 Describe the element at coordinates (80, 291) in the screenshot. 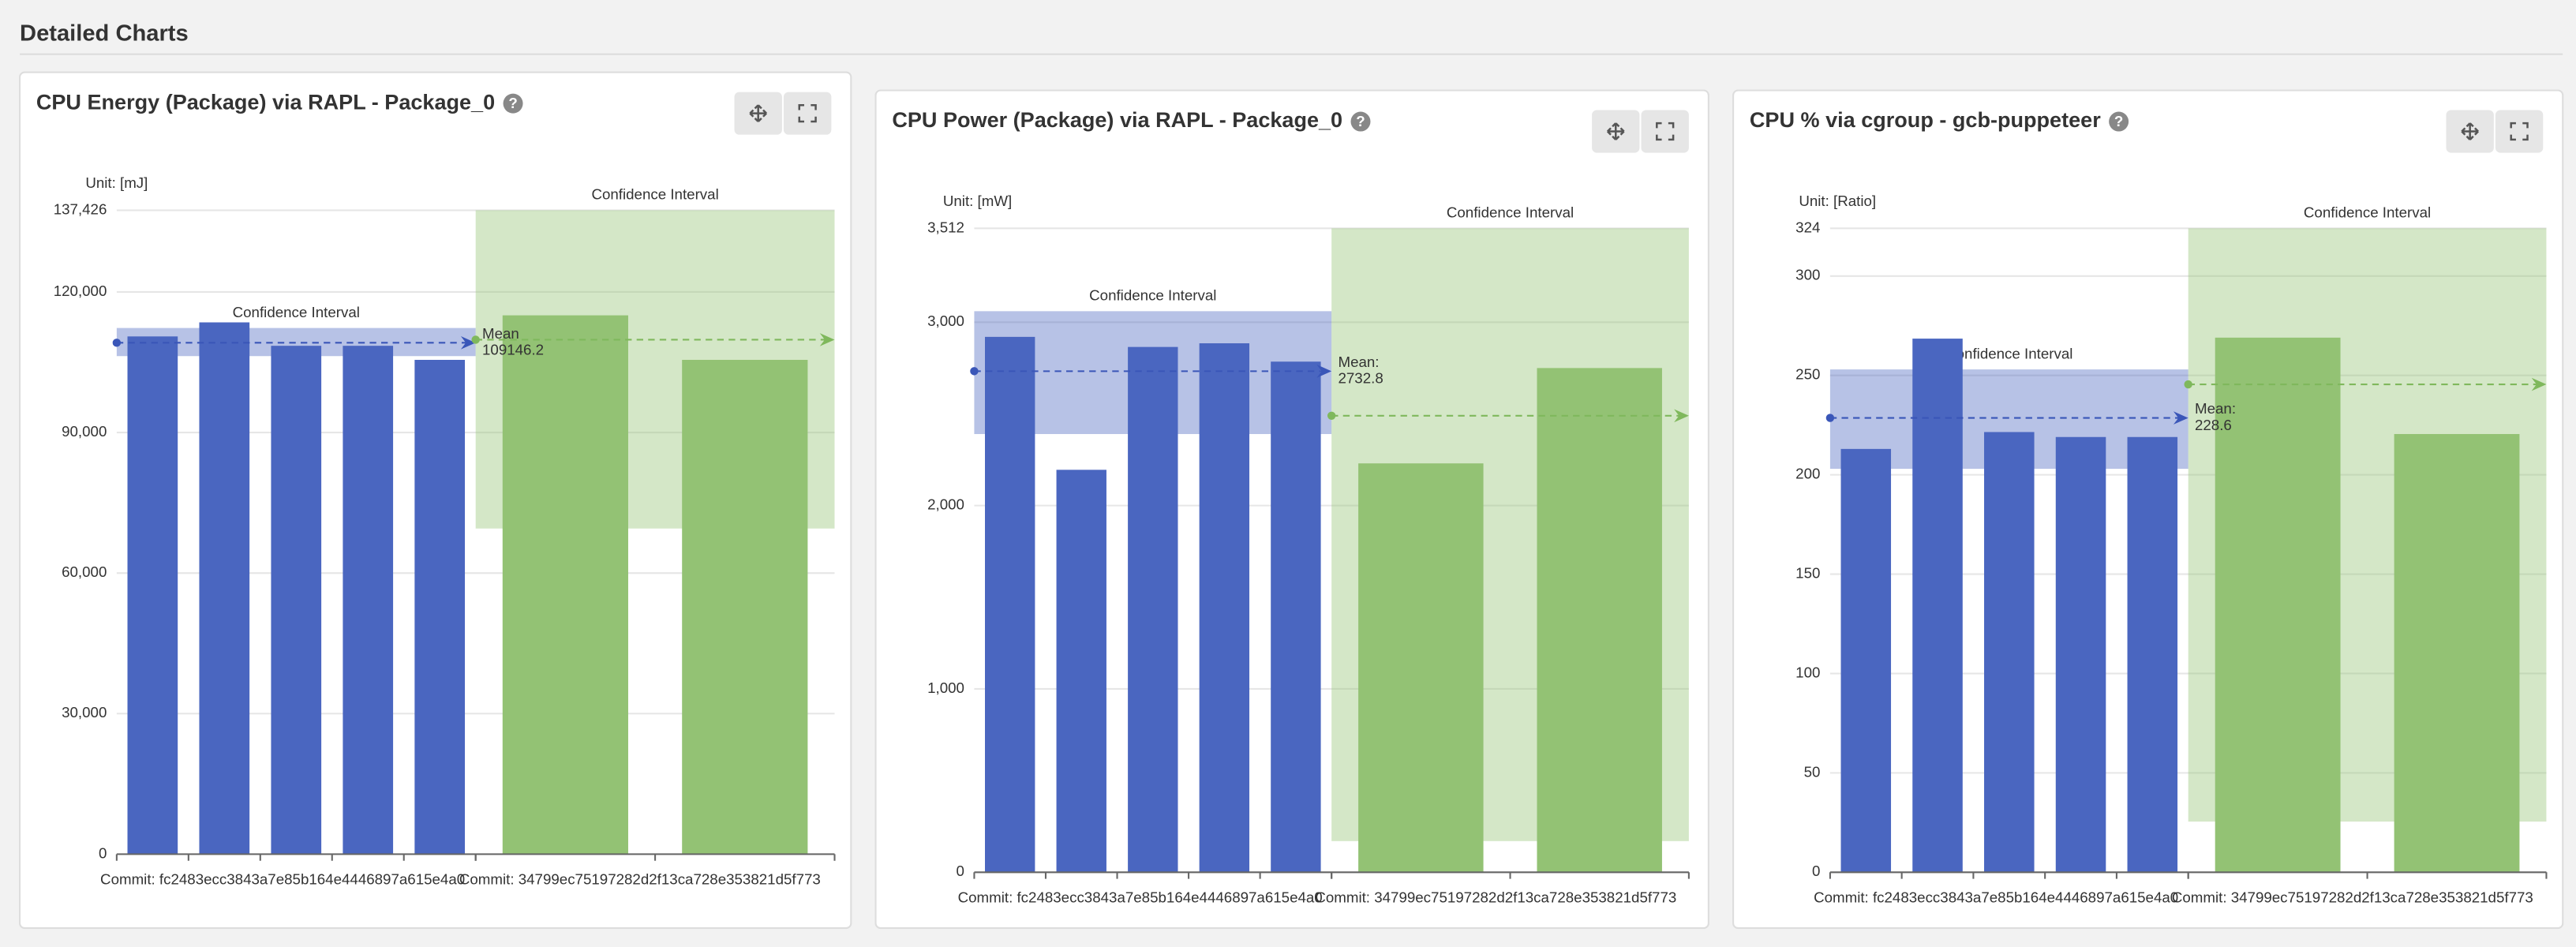

I see `y-tick-label: 120,000` at that location.